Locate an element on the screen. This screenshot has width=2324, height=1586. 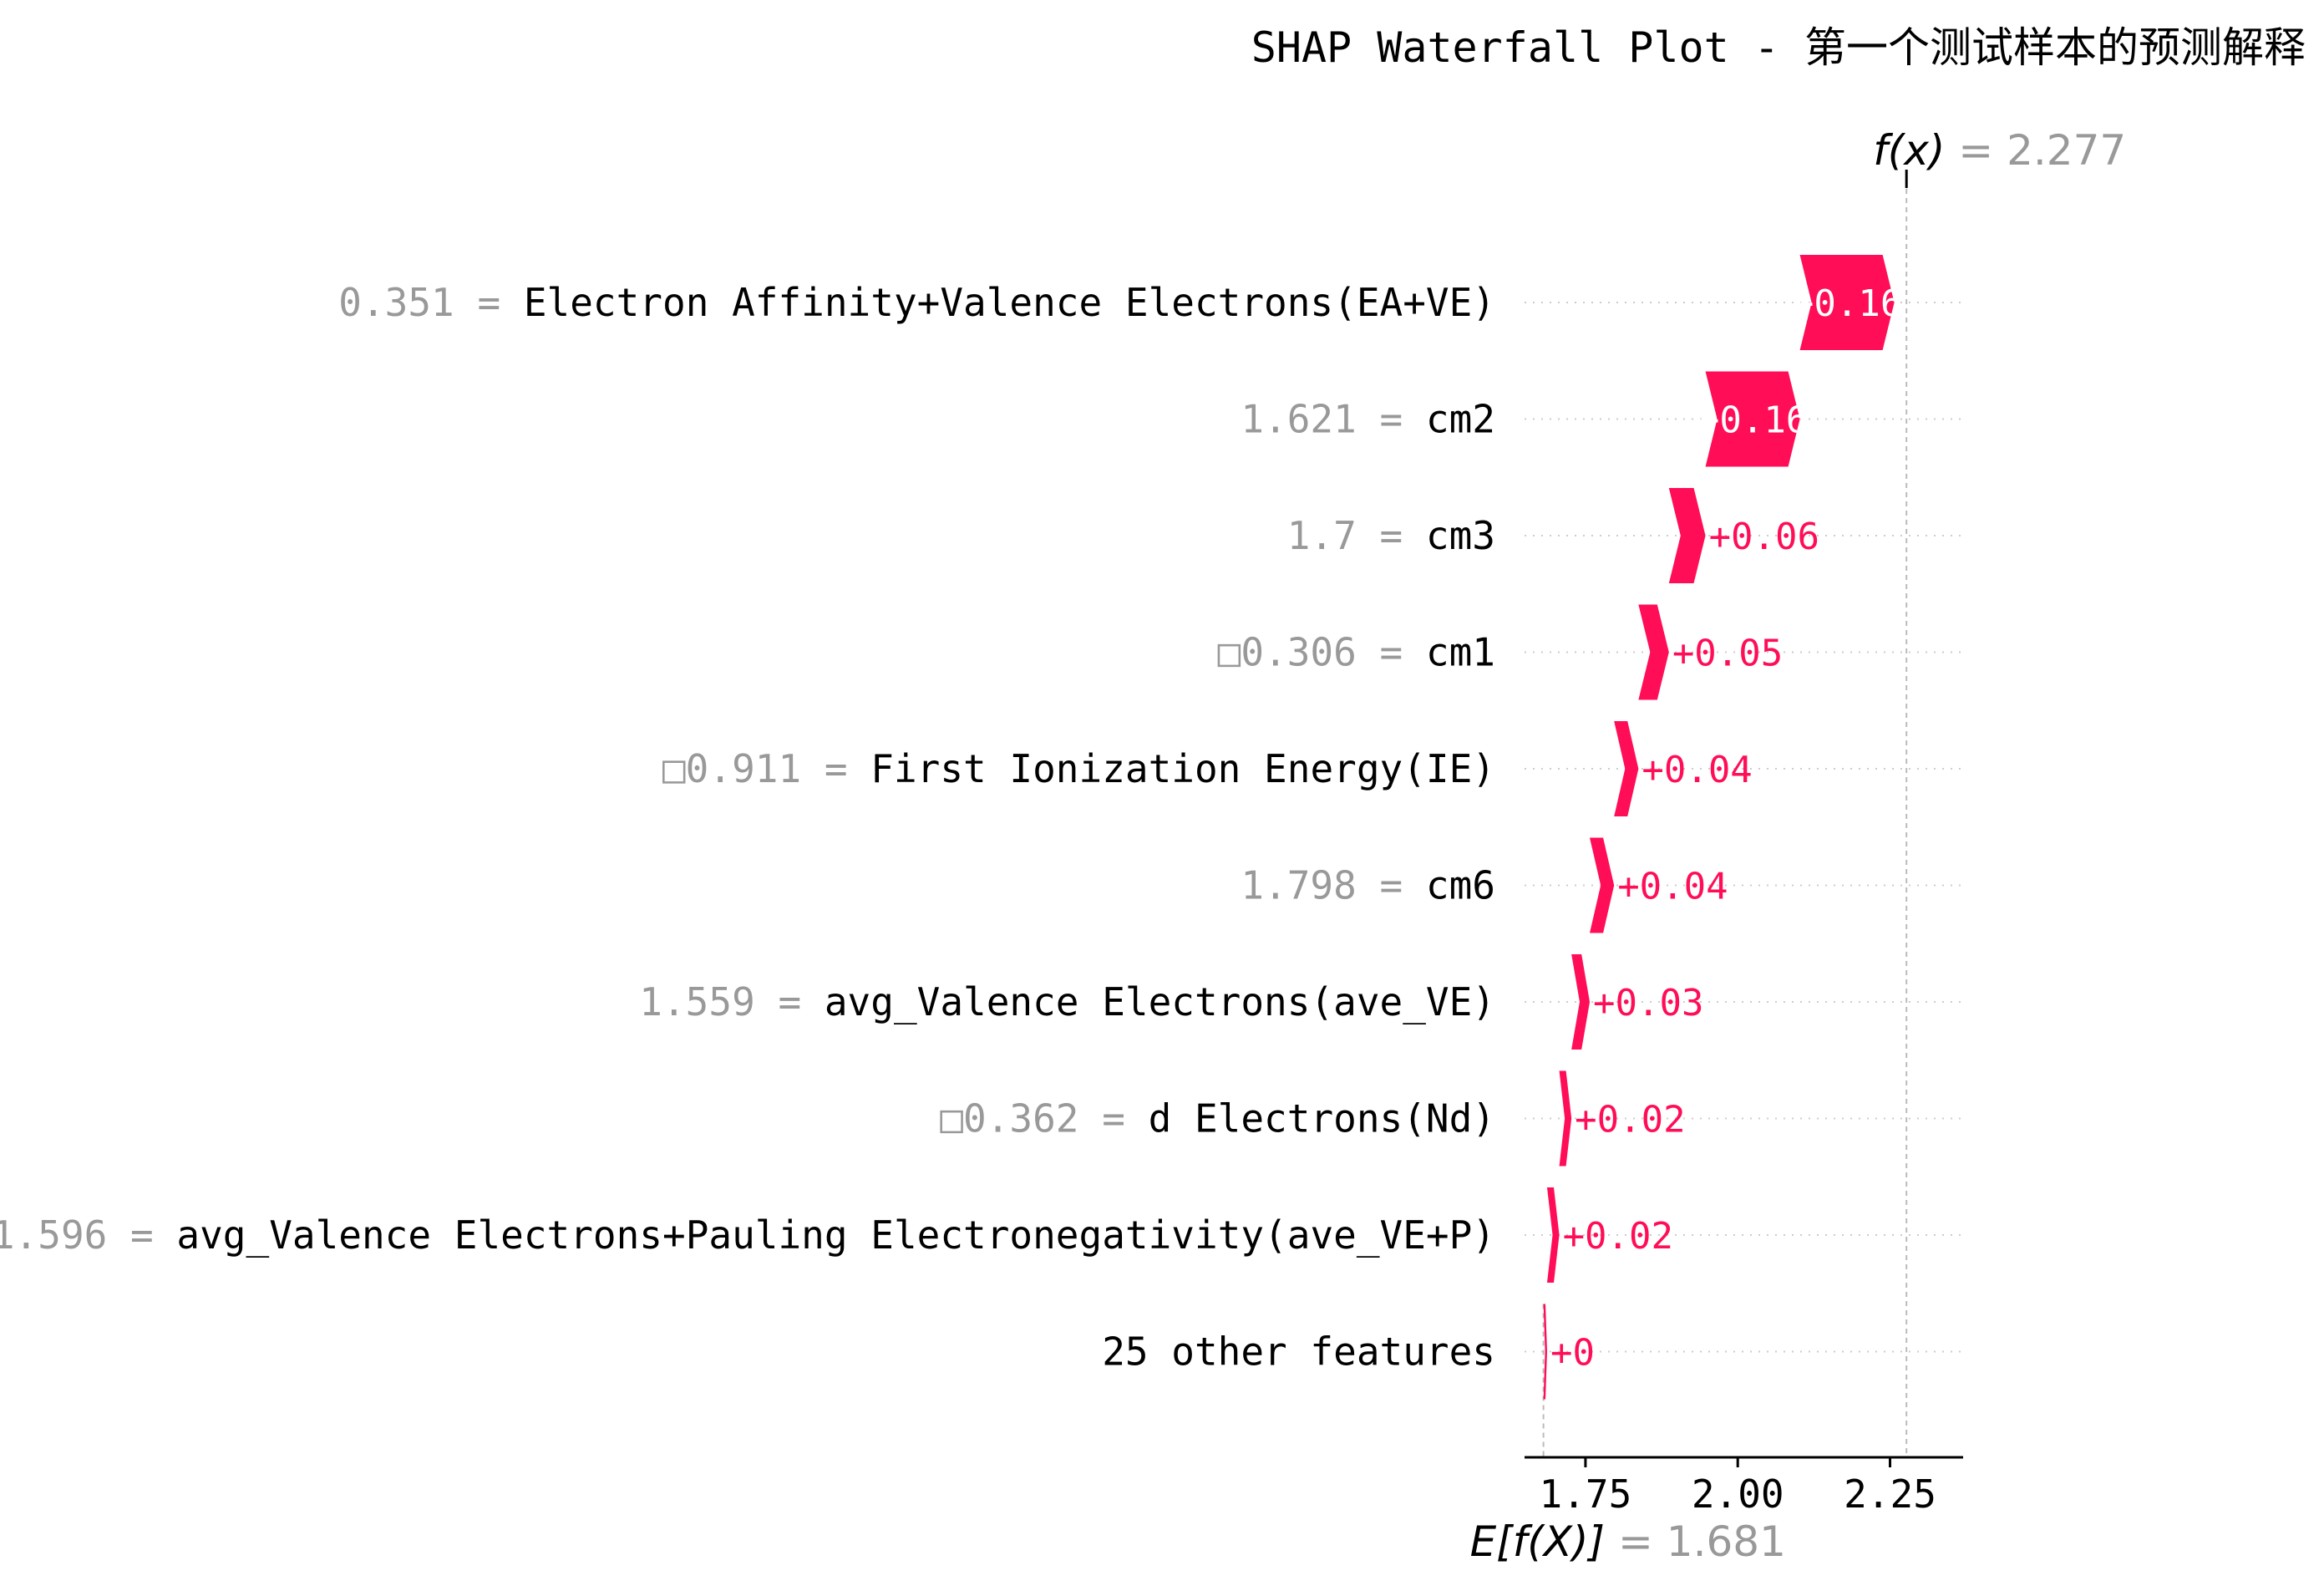
feature-value: 0.351 is located at coordinates (407, 302).